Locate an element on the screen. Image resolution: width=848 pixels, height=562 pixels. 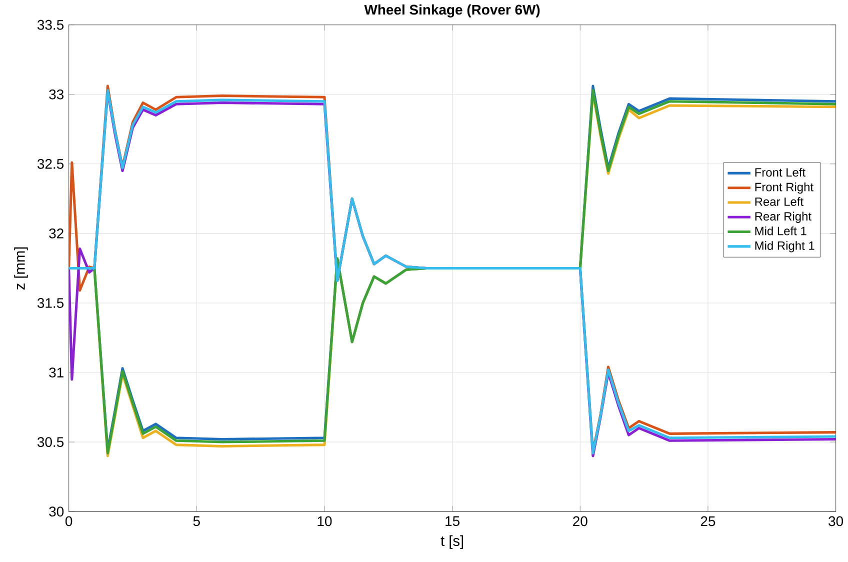
legend-label: Rear Left is located at coordinates (779, 201).